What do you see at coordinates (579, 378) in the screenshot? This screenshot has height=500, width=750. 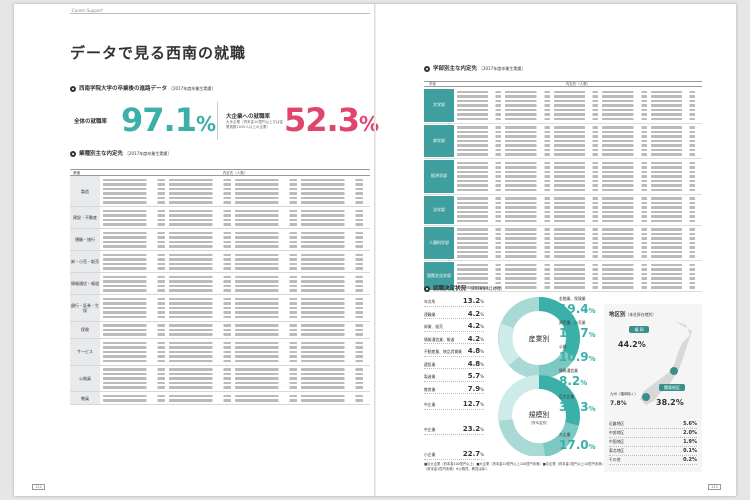 I see `industry-right-stat: 情報通信業 8.2%` at bounding box center [579, 378].